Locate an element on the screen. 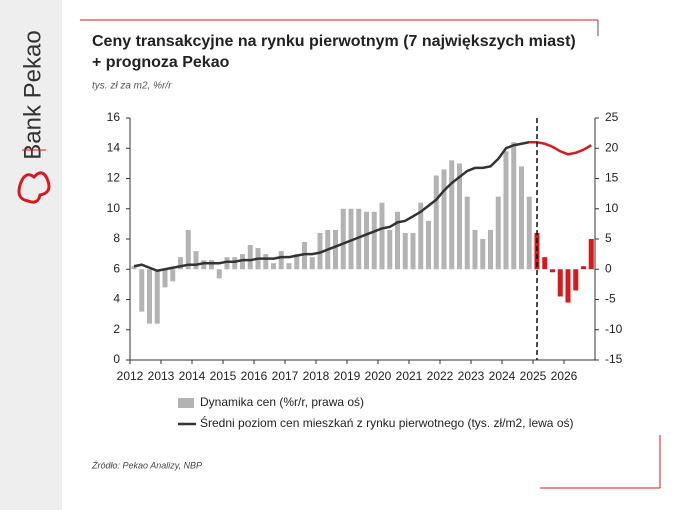  brand: Bank Pekao is located at coordinates (32, 94).